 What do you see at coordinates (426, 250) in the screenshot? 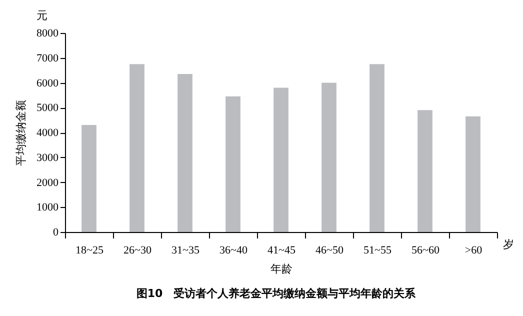
I see `x-tick-label: 56~60` at bounding box center [426, 250].